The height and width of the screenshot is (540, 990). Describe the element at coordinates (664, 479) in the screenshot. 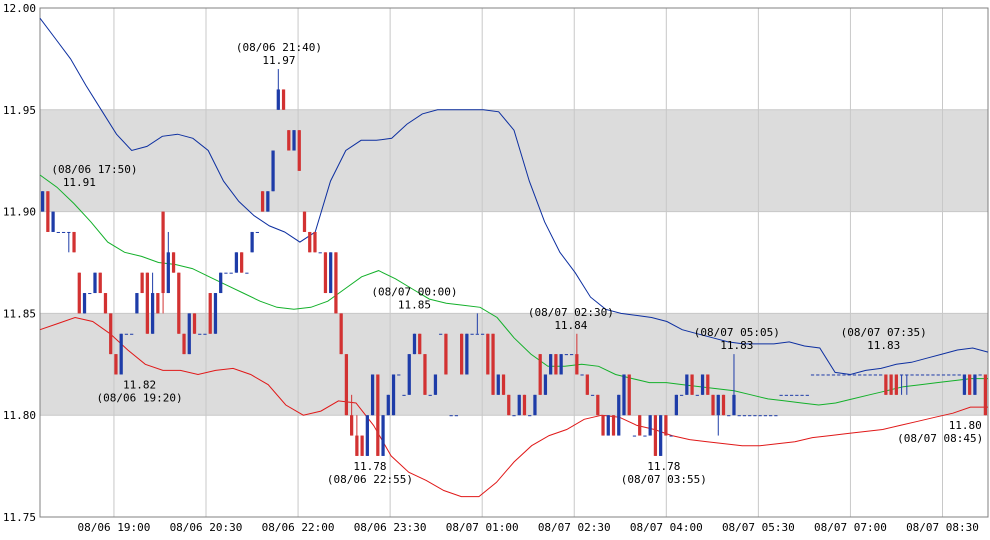

I see `annotation-time-6: (08/07 03:55)` at that location.